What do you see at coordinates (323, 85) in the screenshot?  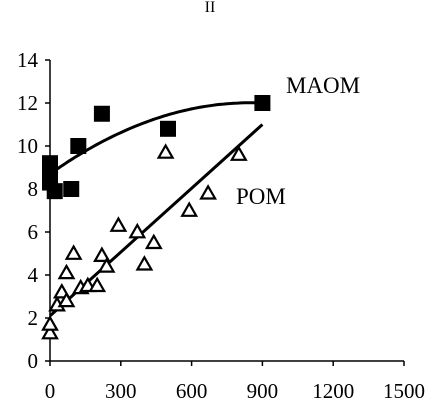 I see `maom-series-label: MAOM` at bounding box center [323, 85].